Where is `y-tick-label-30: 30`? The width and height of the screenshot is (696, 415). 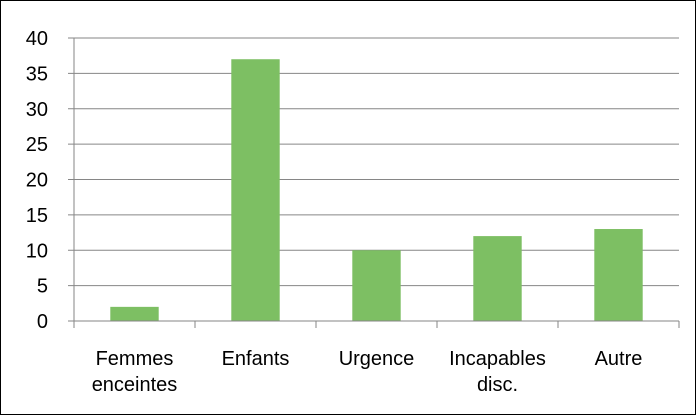
y-tick-label-30: 30 is located at coordinates (37, 110).